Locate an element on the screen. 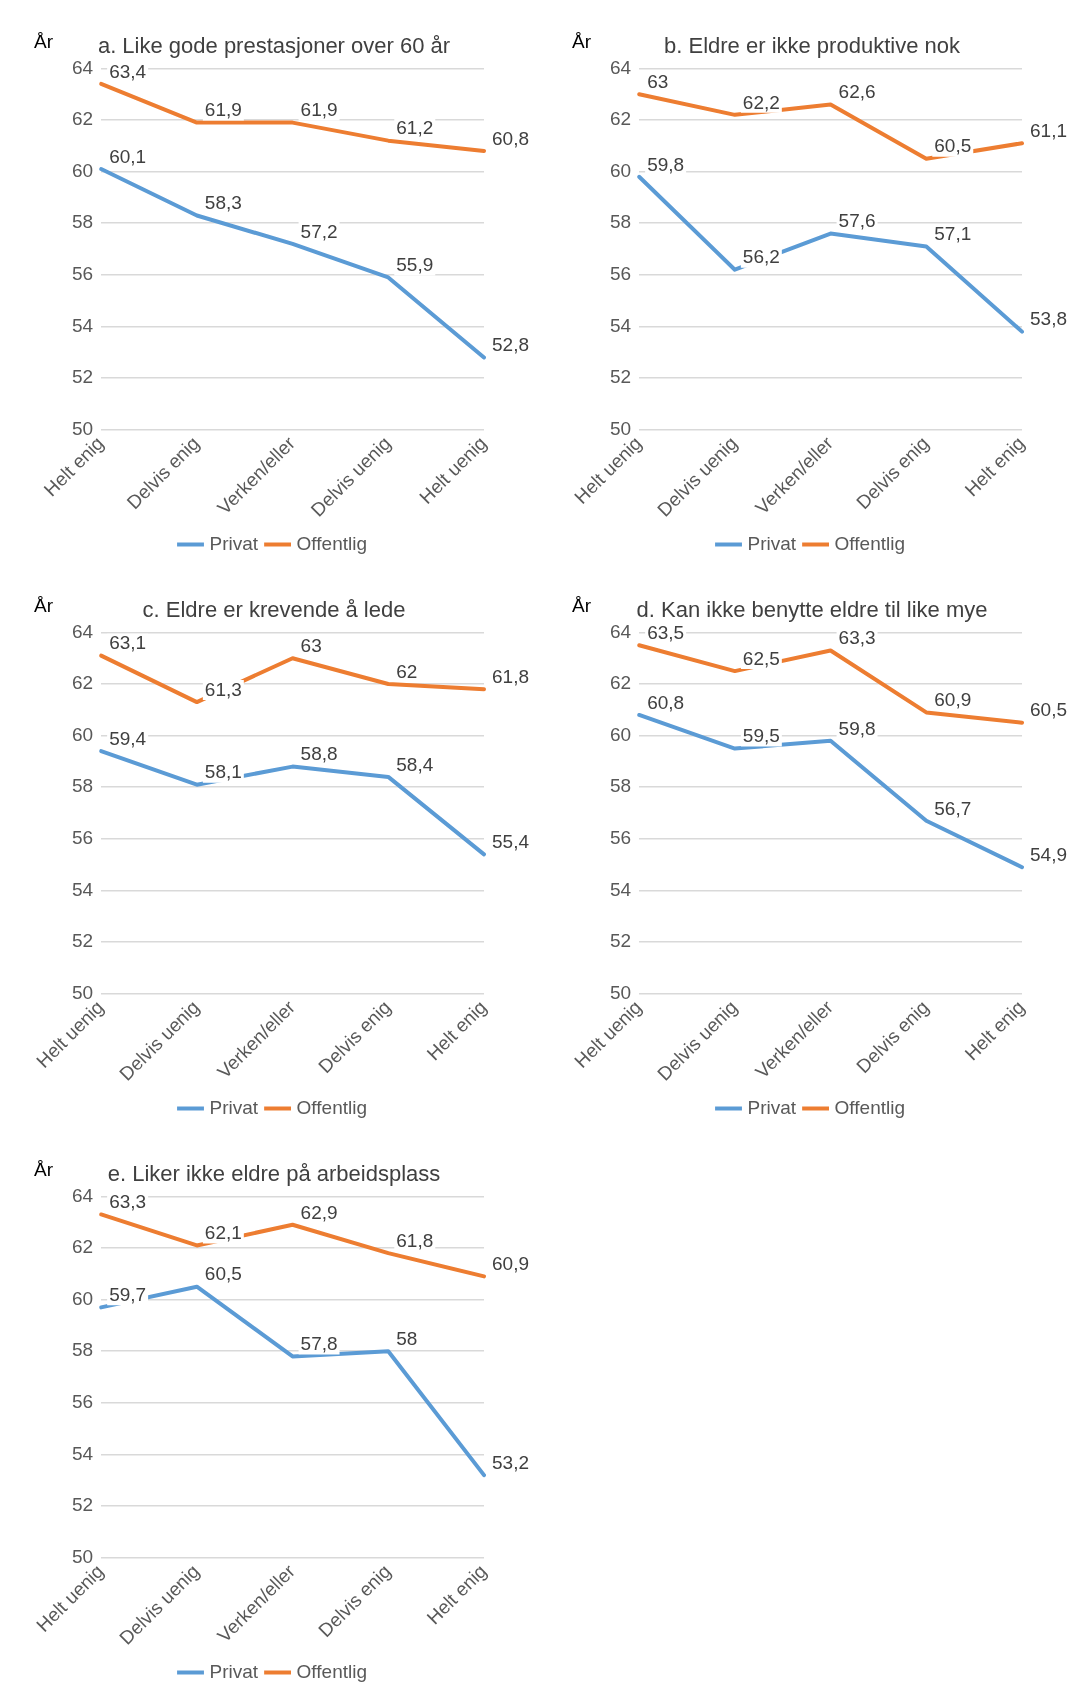  data-label: 58,4 is located at coordinates (415, 764).